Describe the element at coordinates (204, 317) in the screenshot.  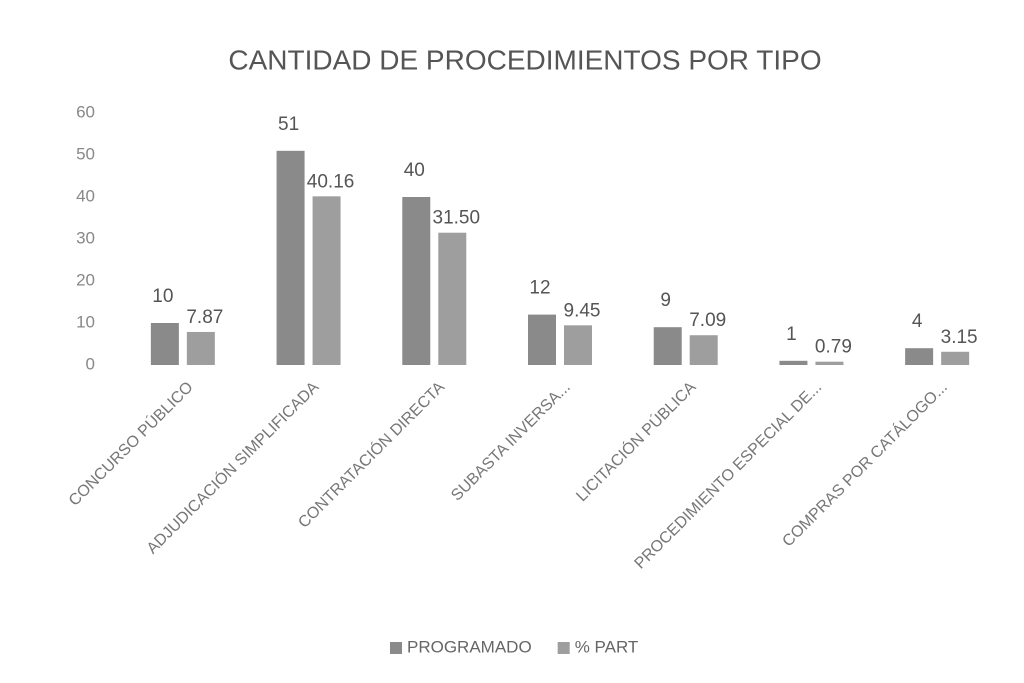
I see `data-label: 7.87` at that location.